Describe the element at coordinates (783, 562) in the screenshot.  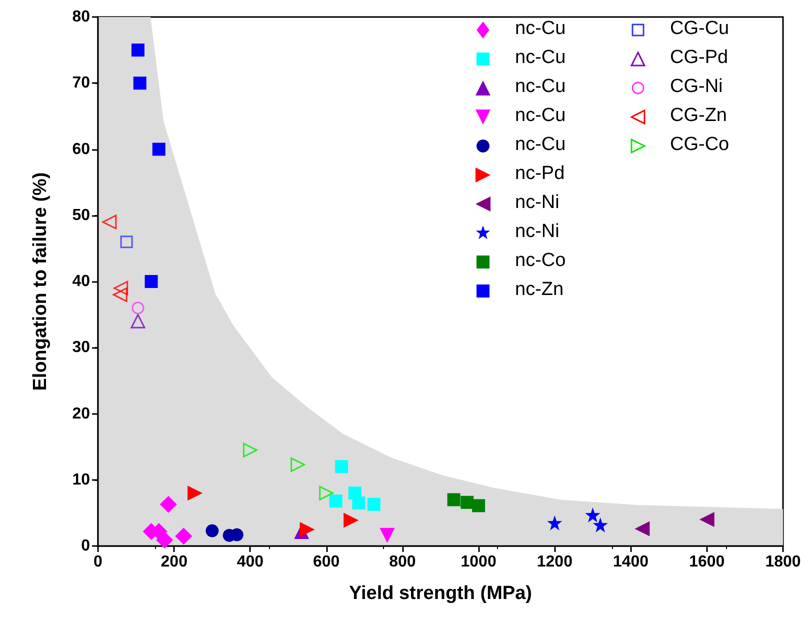
I see `x-tick-label: 1800` at that location.